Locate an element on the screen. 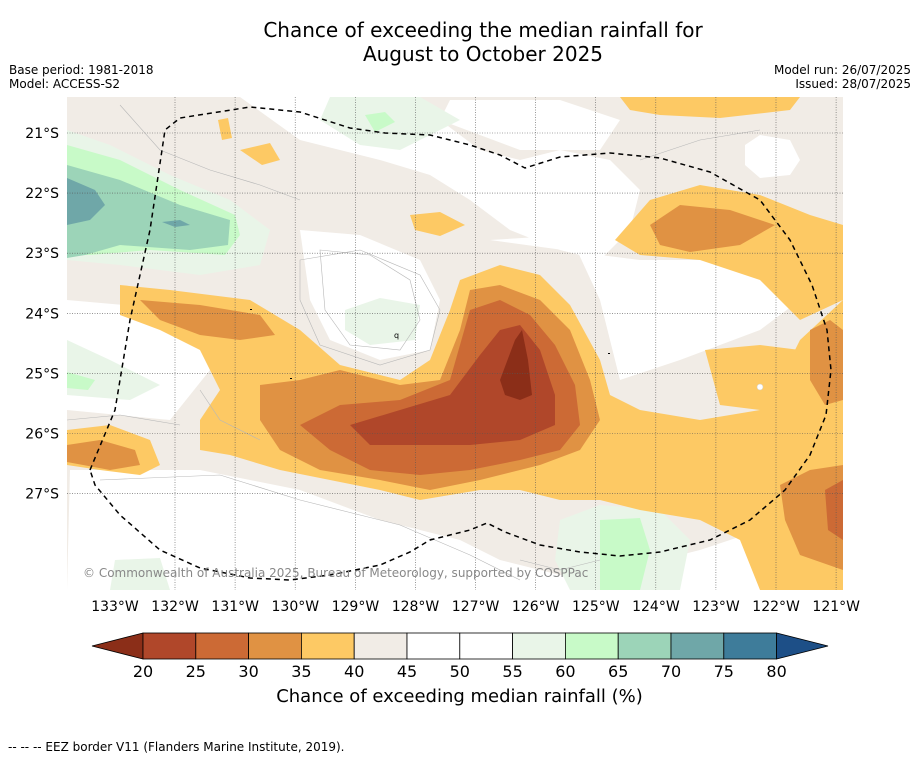 The height and width of the screenshot is (758, 919). lon-label: 121°W is located at coordinates (836, 607).